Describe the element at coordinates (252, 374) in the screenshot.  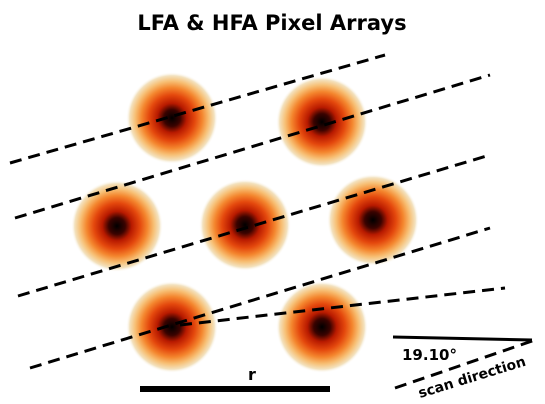
I see `scale-label: r` at that location.